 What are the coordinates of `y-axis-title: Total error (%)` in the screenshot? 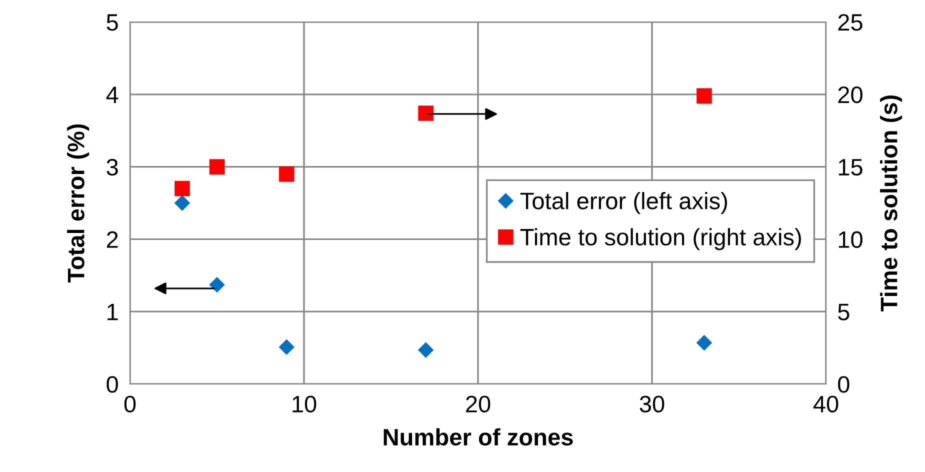 It's located at (78, 203).